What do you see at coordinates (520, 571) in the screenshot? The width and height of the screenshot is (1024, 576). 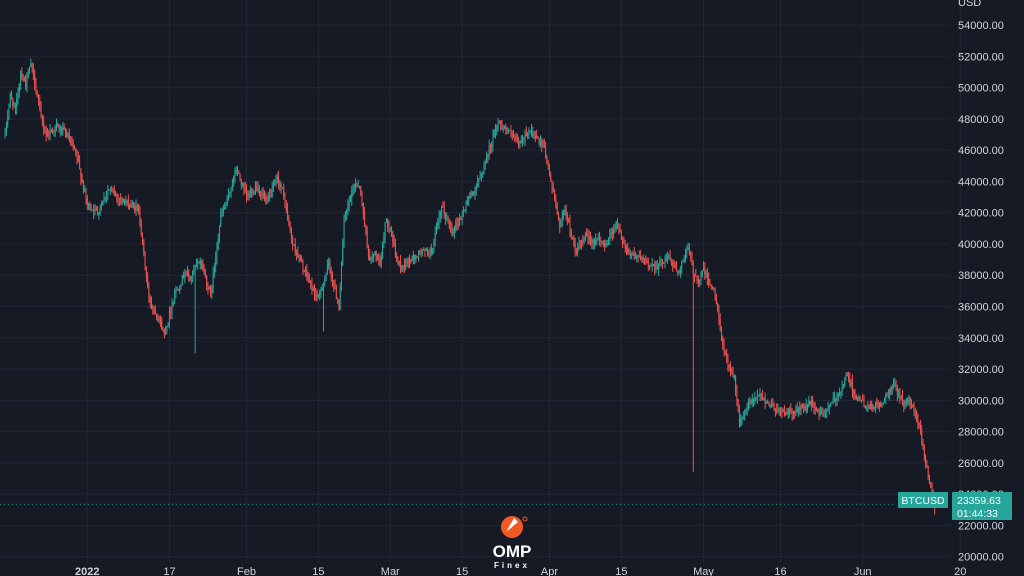 I see `x-axis: 2022 17 Feb 15 Mar 15 Apr 15 May 16 Jun 20` at bounding box center [520, 571].